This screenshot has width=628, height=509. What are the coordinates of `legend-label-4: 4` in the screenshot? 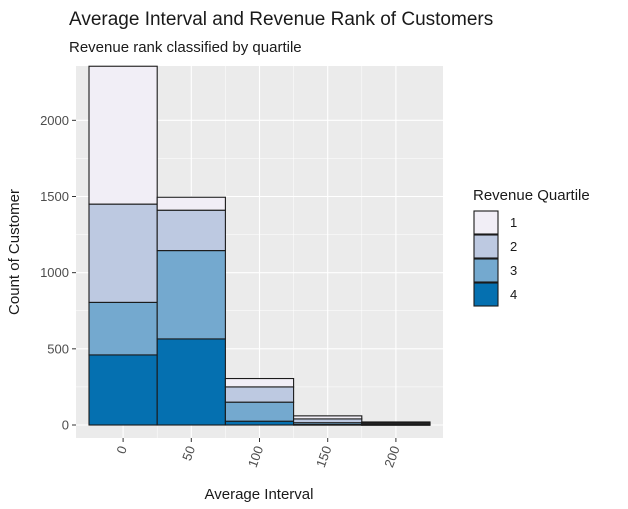 It's located at (513, 294).